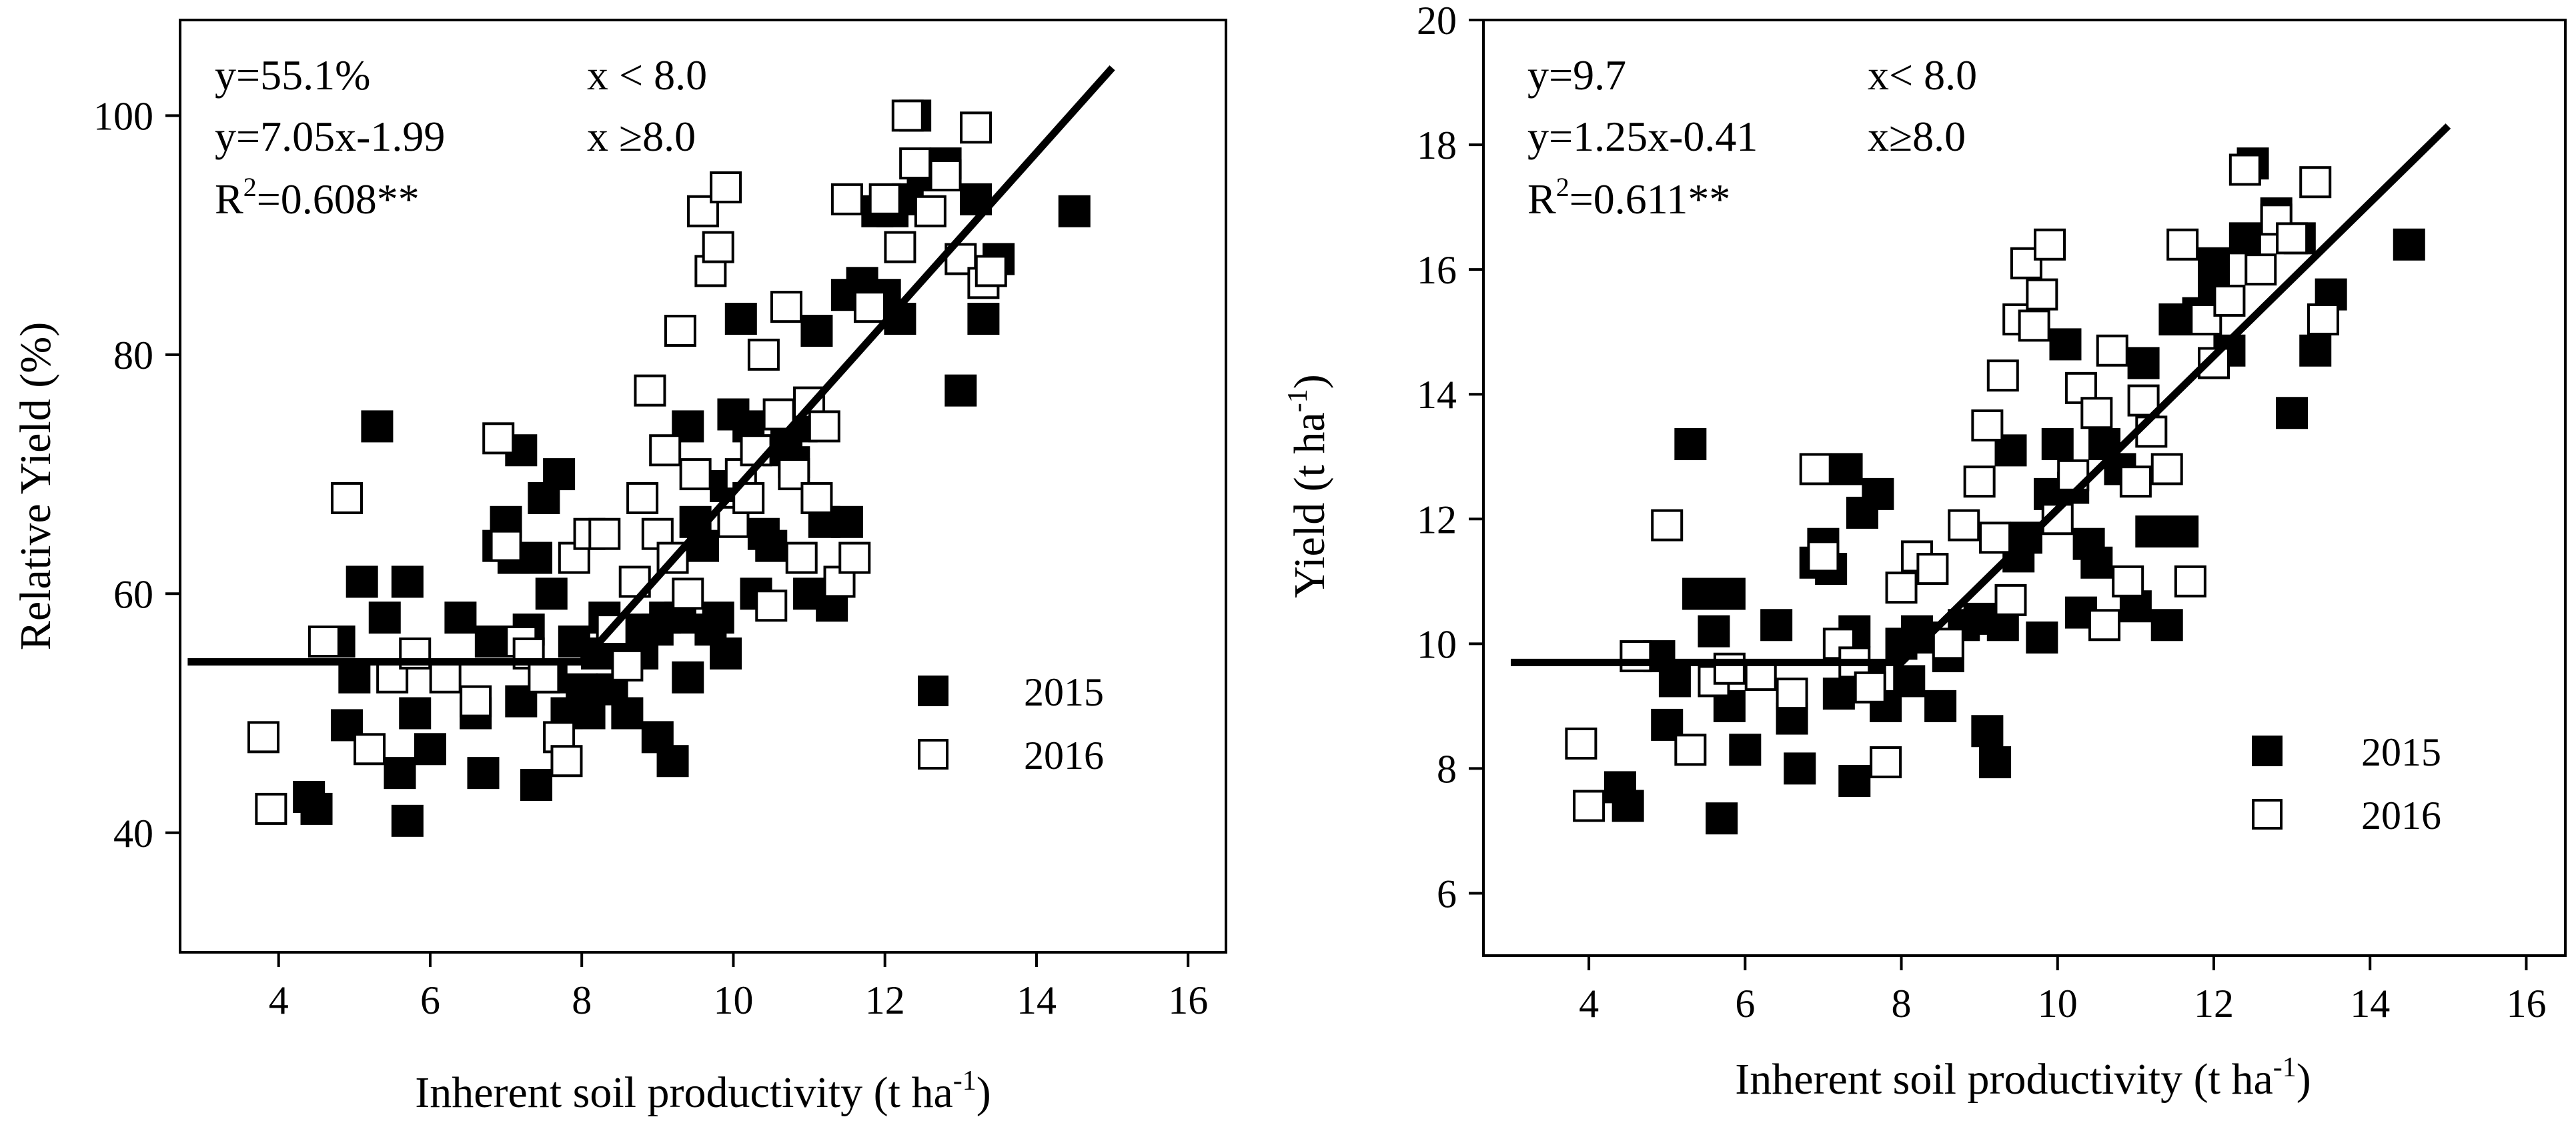  Describe the element at coordinates (1188, 1000) in the screenshot. I see `x-tick-label: 16` at that location.